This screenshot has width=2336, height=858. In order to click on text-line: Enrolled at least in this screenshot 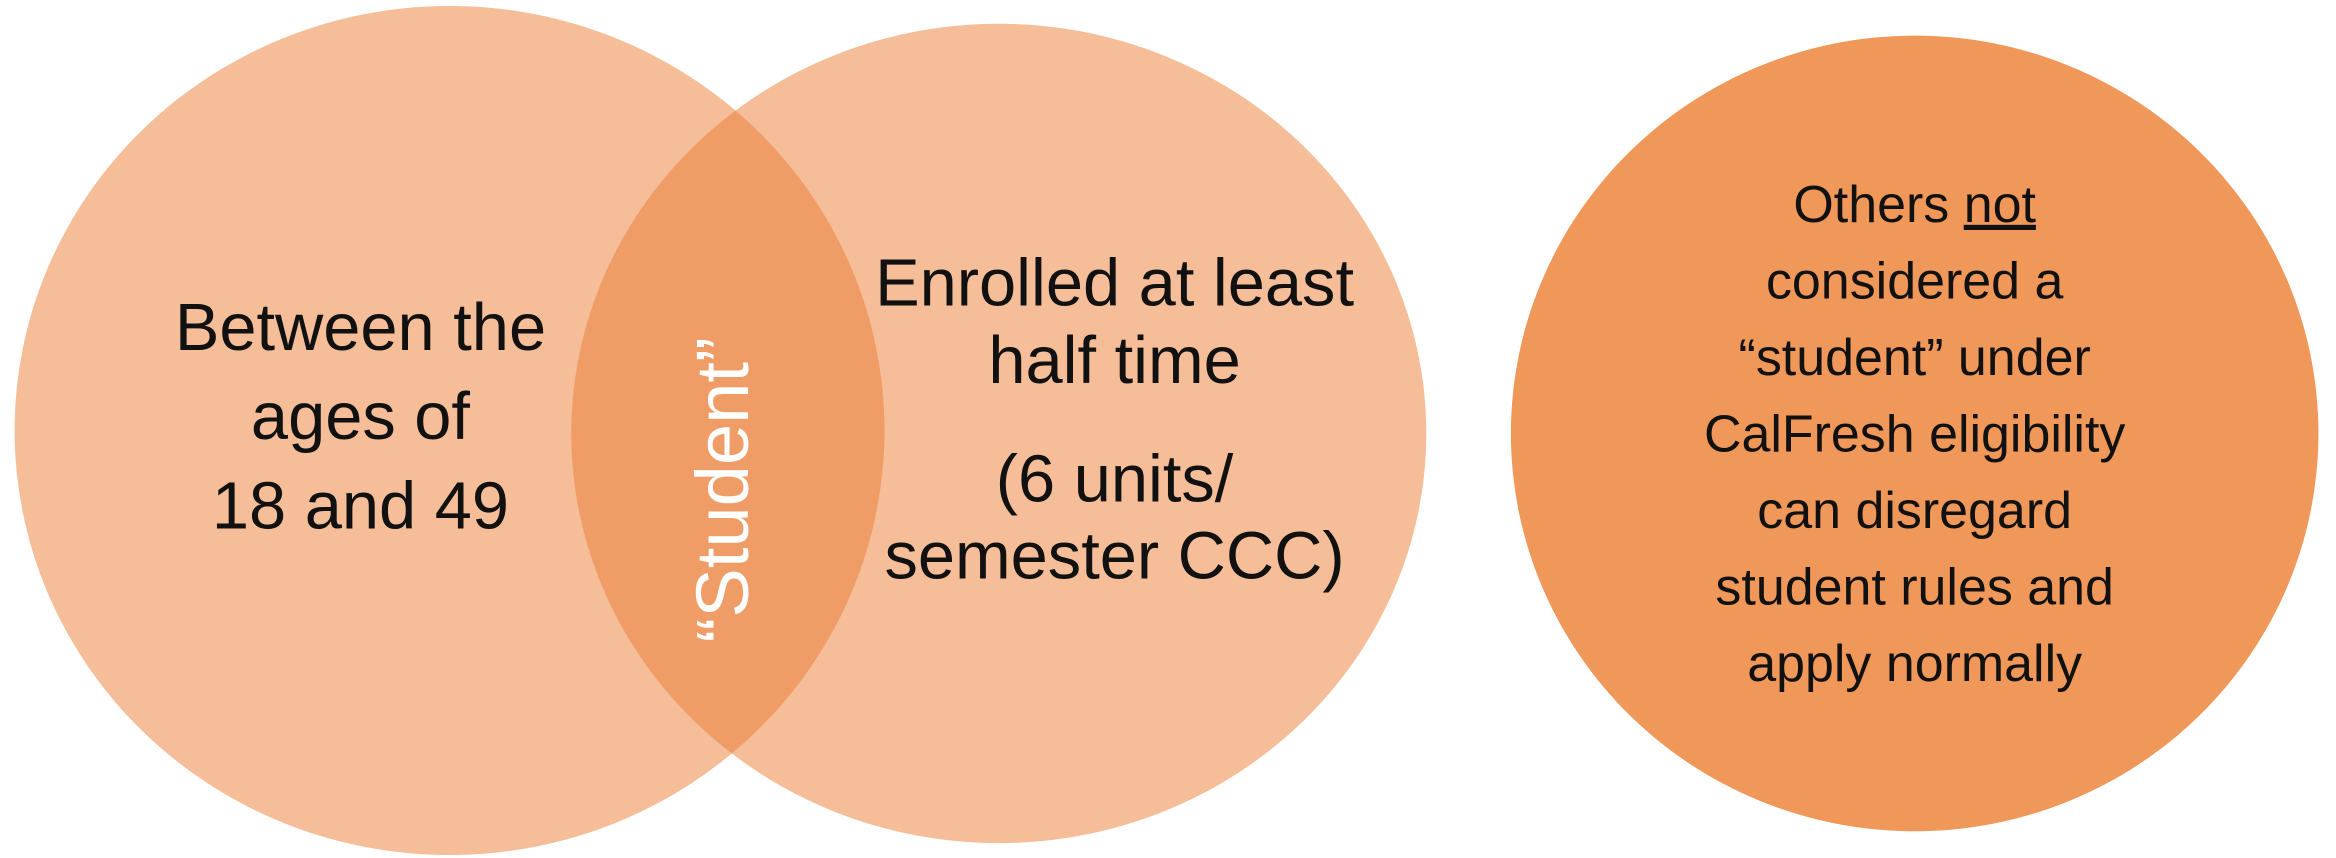, I will do `click(1114, 284)`.